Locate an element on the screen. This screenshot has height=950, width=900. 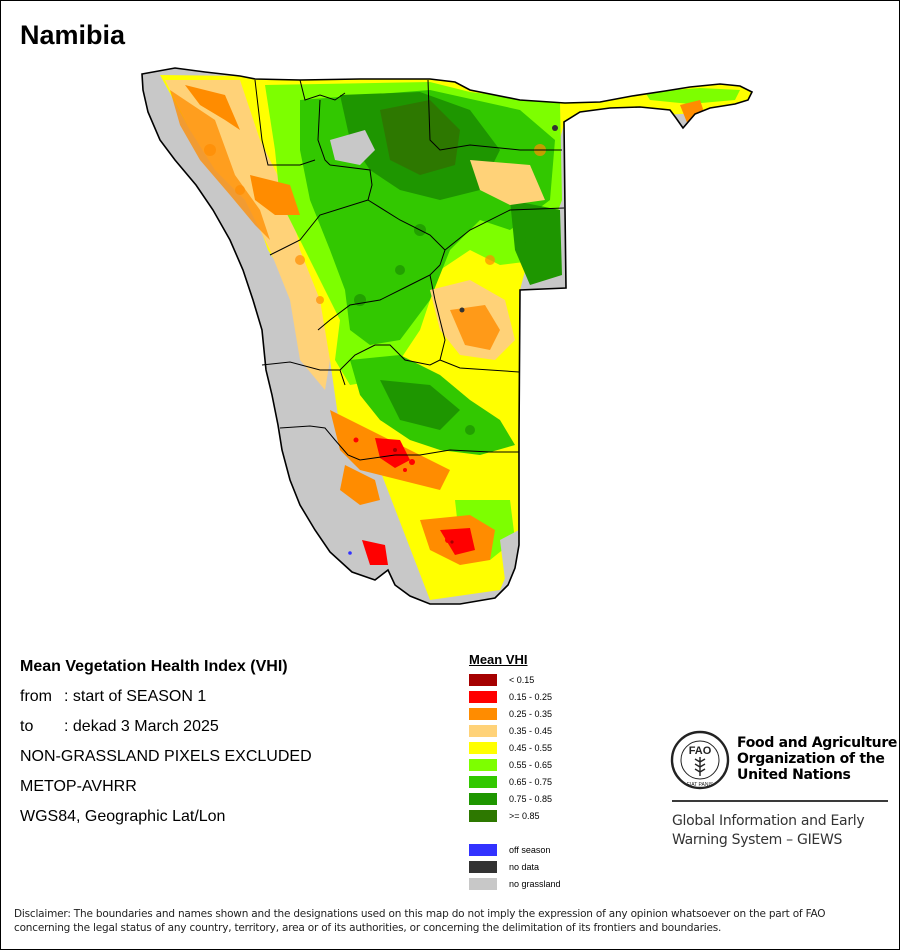
fao-emblem-letters: FAO is located at coordinates (700, 751).